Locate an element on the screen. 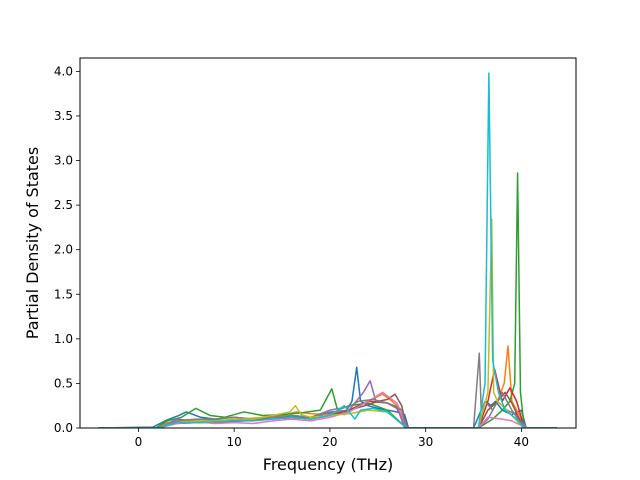 The image size is (640, 480). x-tick-label-3: 30 is located at coordinates (425, 442).